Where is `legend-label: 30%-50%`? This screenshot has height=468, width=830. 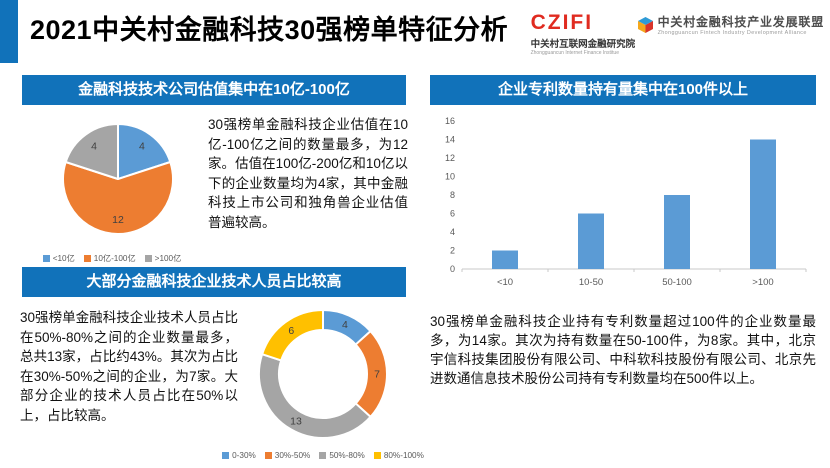 legend-label: 30%-50% is located at coordinates (292, 455).